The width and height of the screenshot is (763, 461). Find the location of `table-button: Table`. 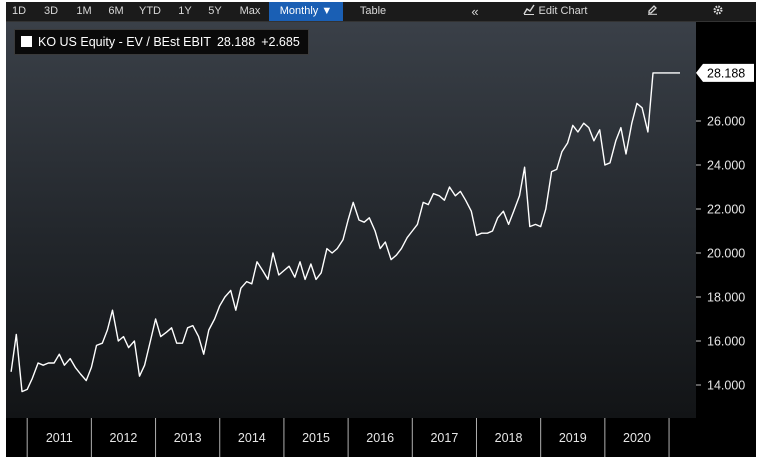

table-button: Table is located at coordinates (373, 11).